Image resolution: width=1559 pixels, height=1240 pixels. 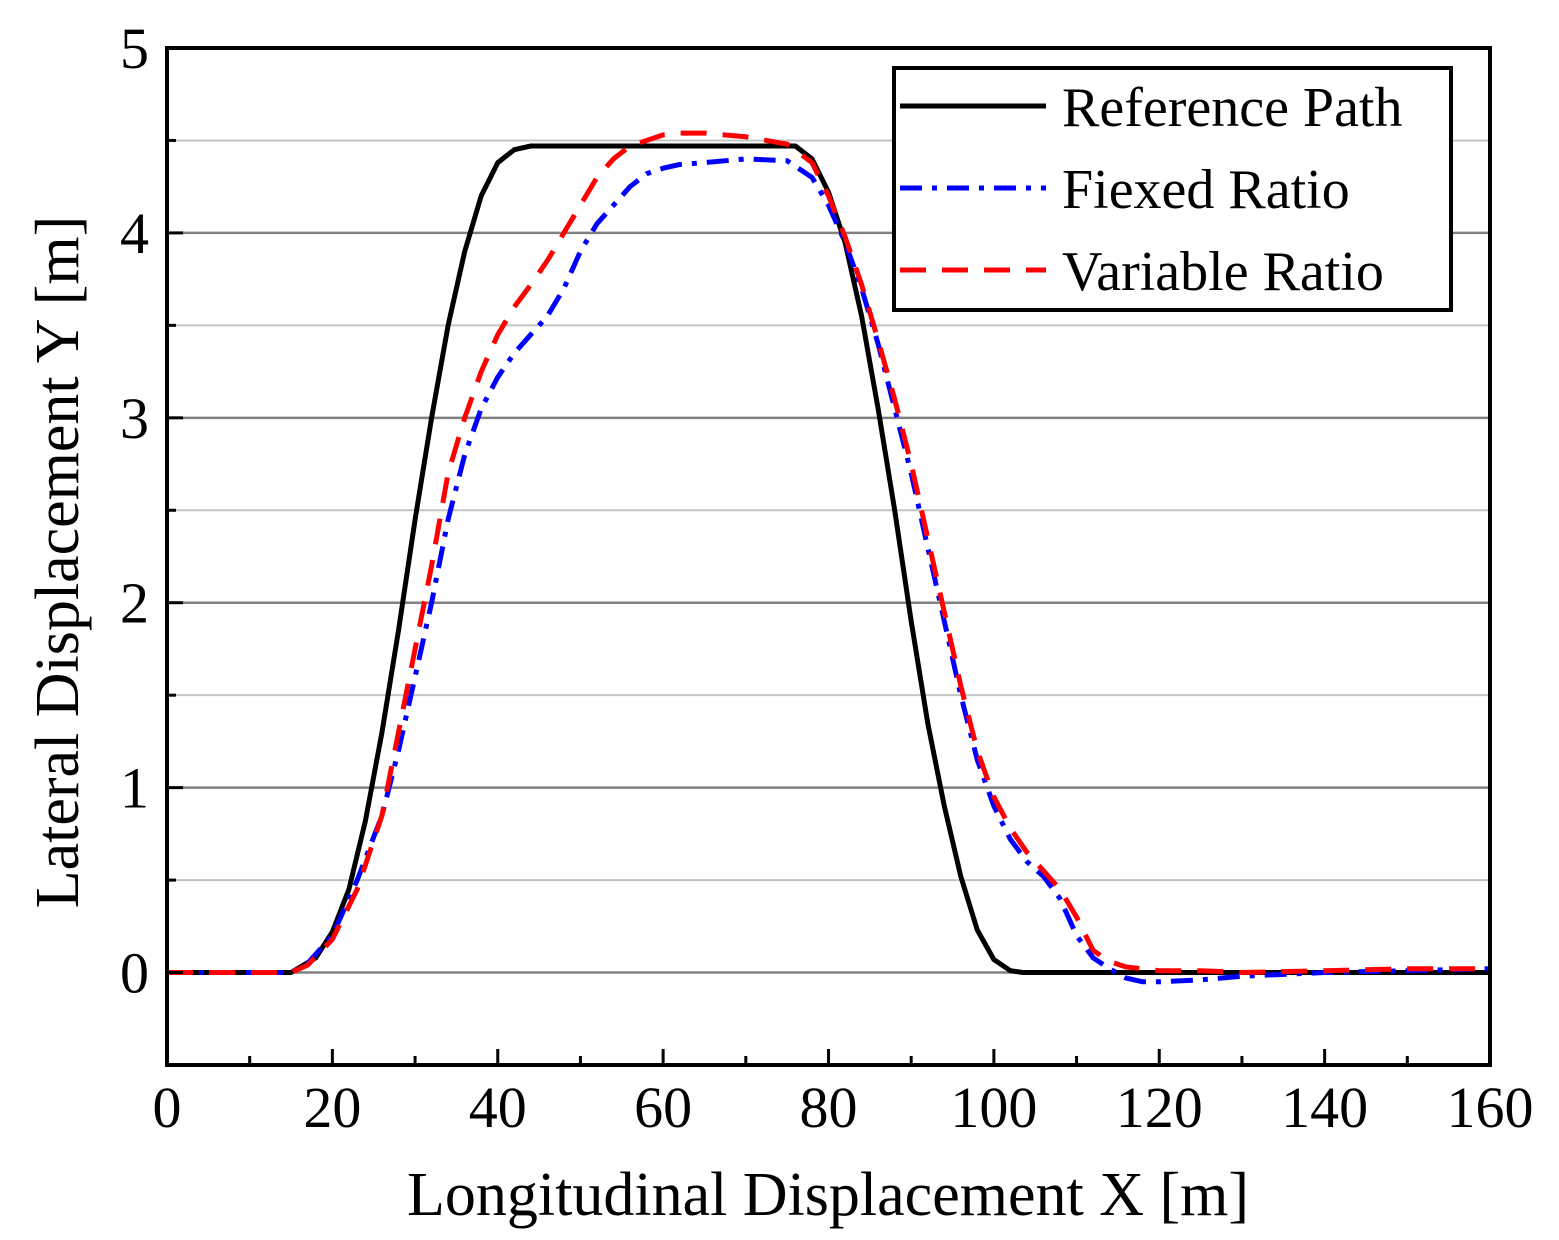 What do you see at coordinates (829, 1107) in the screenshot?
I see `x-tick-label: 80` at bounding box center [829, 1107].